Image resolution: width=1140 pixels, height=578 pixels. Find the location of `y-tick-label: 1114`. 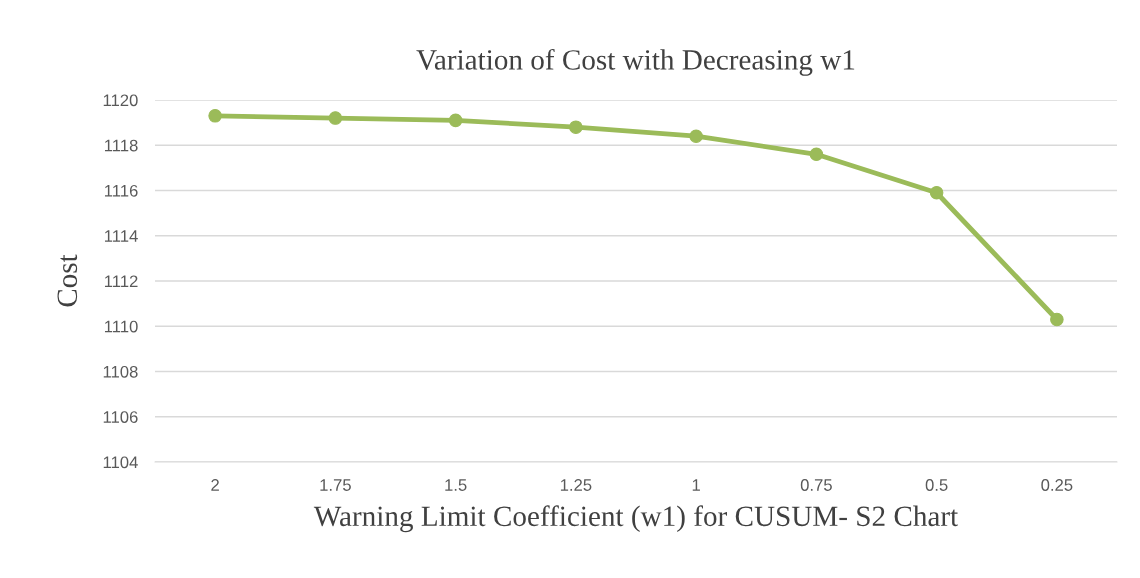

y-tick-label: 1114 is located at coordinates (121, 236).